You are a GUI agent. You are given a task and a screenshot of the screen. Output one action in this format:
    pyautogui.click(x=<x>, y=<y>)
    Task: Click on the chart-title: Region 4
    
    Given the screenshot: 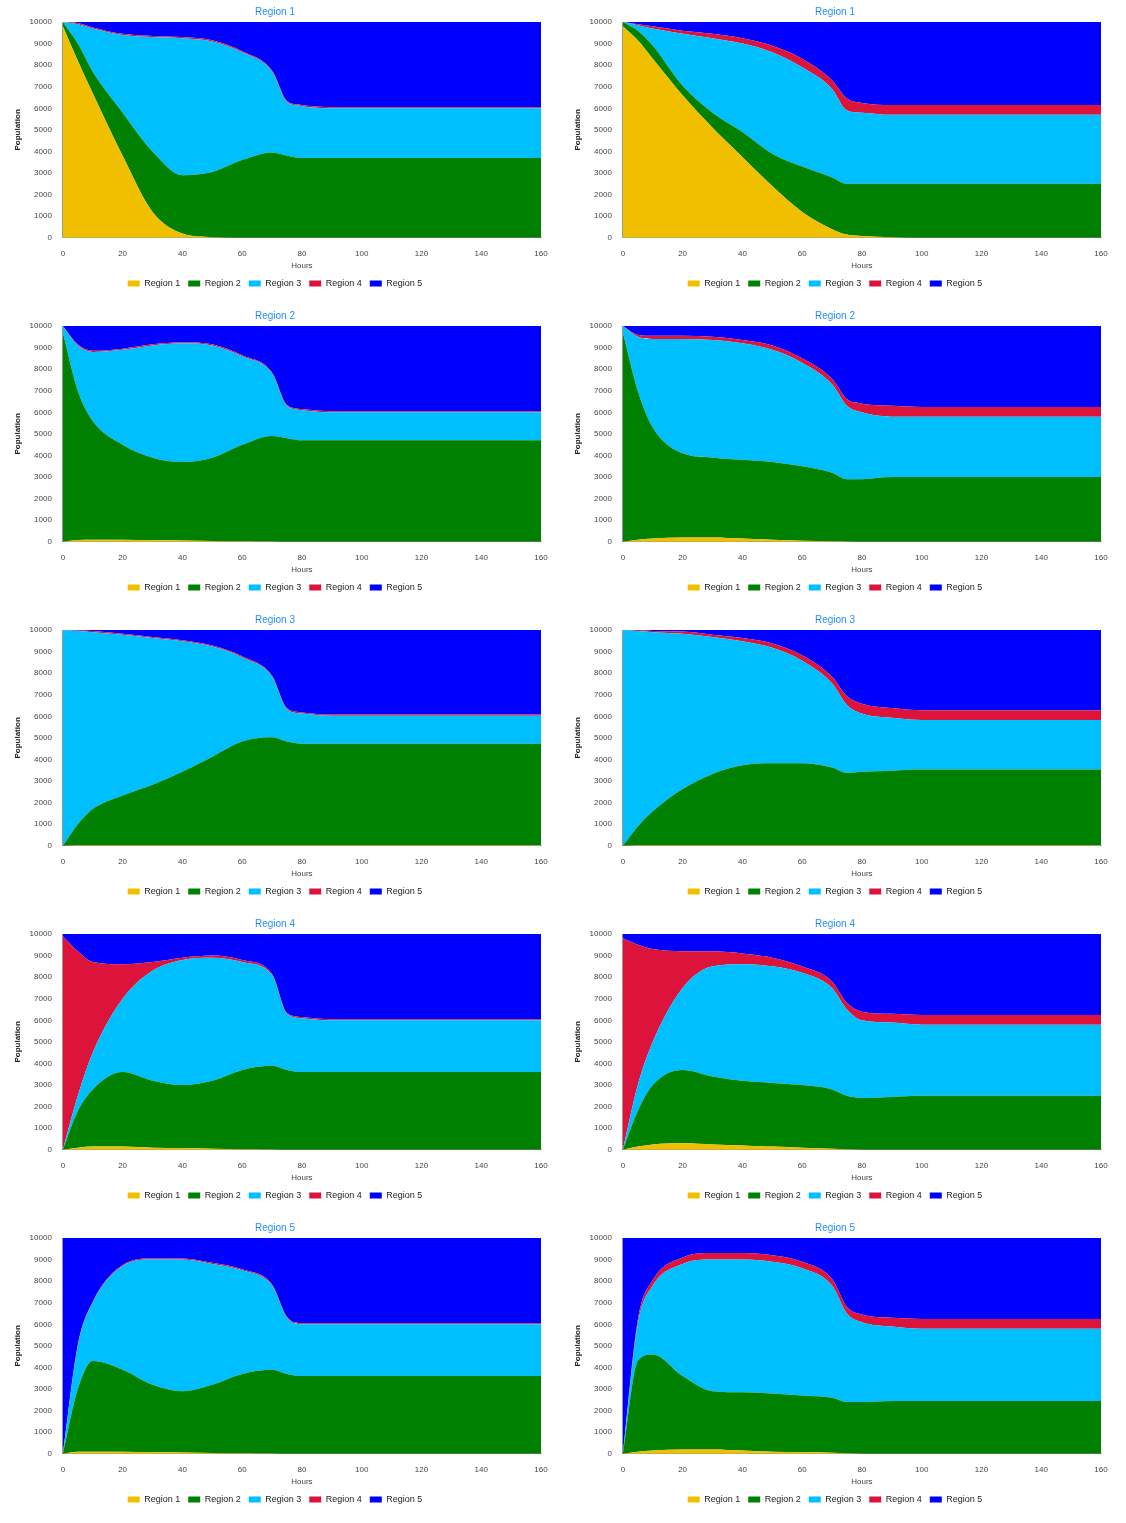 What is the action you would take?
    pyautogui.click(x=275, y=923)
    